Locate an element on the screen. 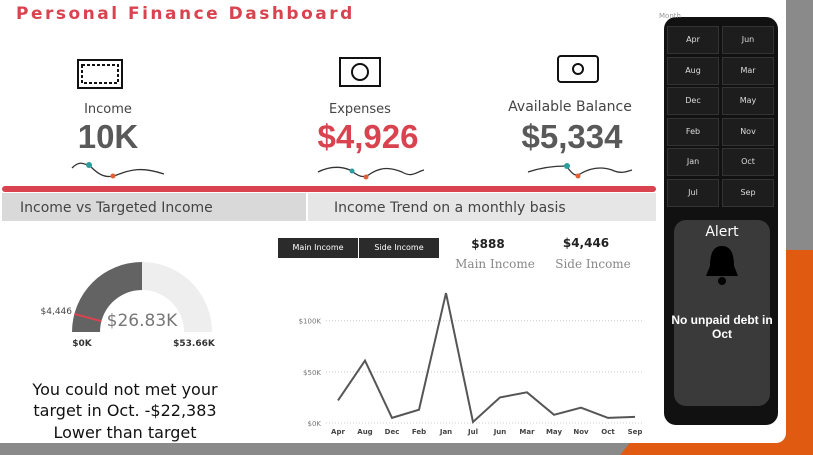 Image resolution: width=813 pixels, height=455 pixels. x-tick-label: Sep is located at coordinates (635, 432).